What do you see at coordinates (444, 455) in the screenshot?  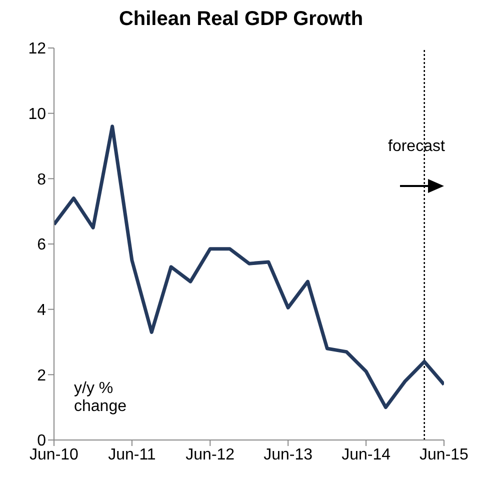 I see `x-tick-label: Jun-15` at bounding box center [444, 455].